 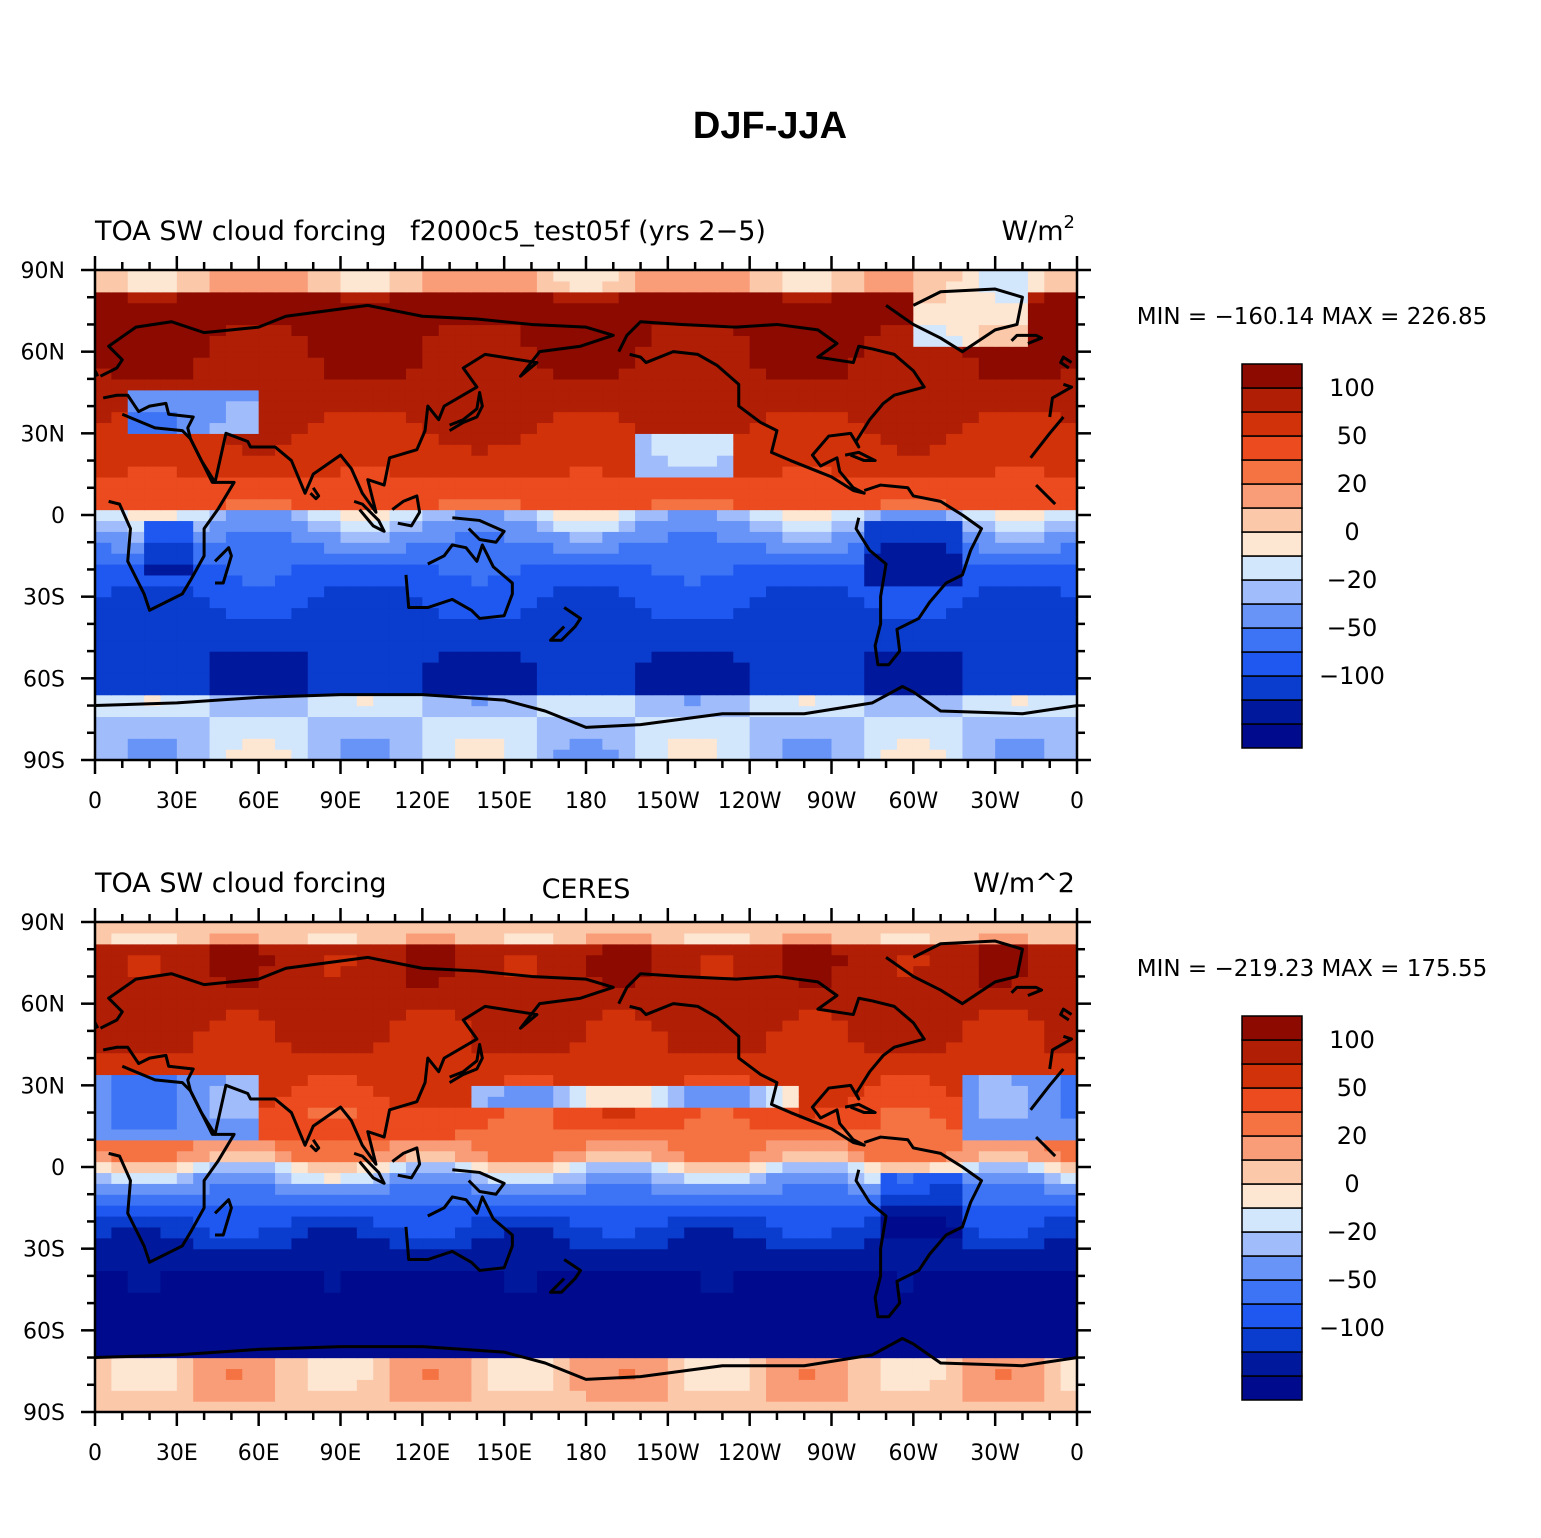 What do you see at coordinates (913, 801) in the screenshot?
I see `panel-1-lon-label: 60W` at bounding box center [913, 801].